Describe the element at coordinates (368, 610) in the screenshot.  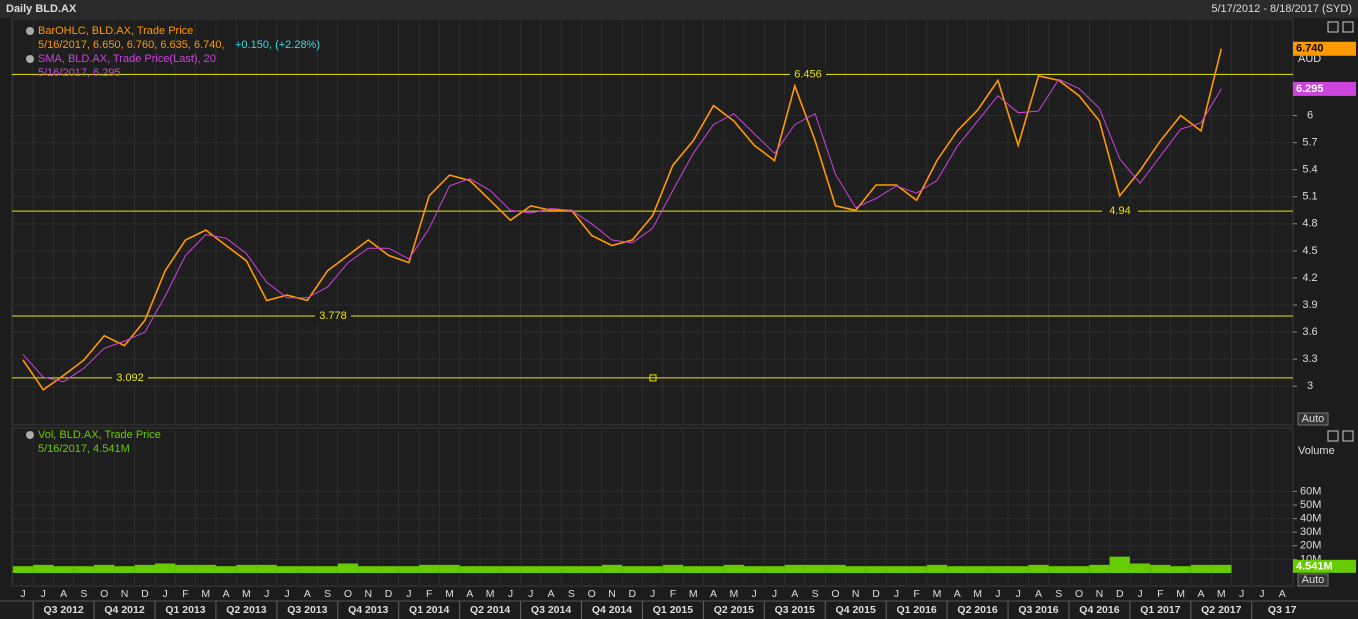
I see `quarter-label: Q4 2013` at that location.